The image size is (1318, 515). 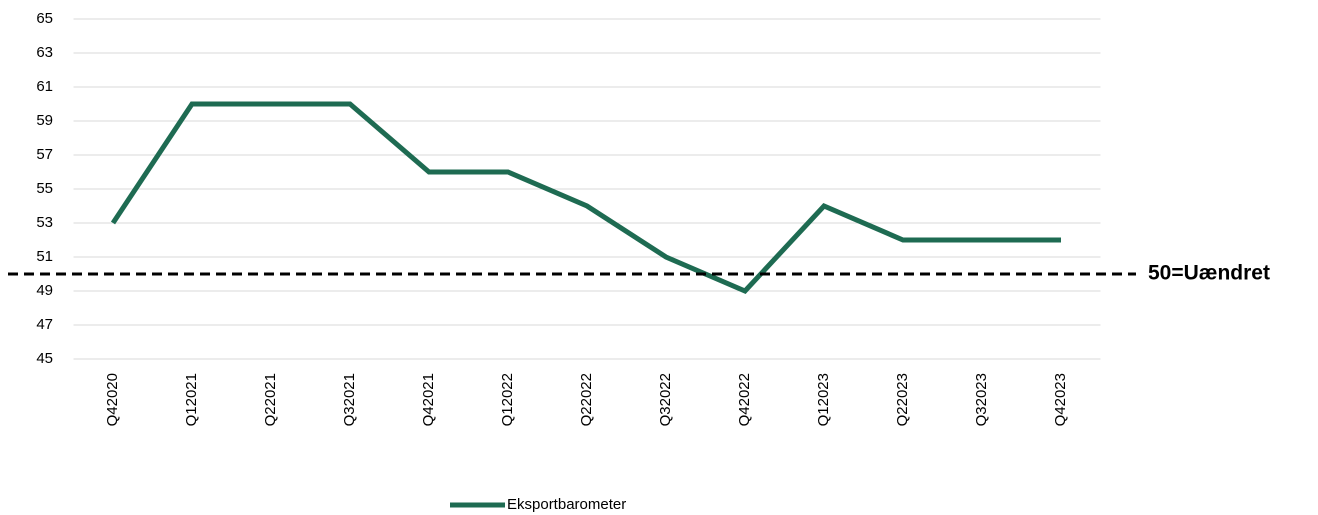 What do you see at coordinates (349, 399) in the screenshot?
I see `x-tick-label: Q32021` at bounding box center [349, 399].